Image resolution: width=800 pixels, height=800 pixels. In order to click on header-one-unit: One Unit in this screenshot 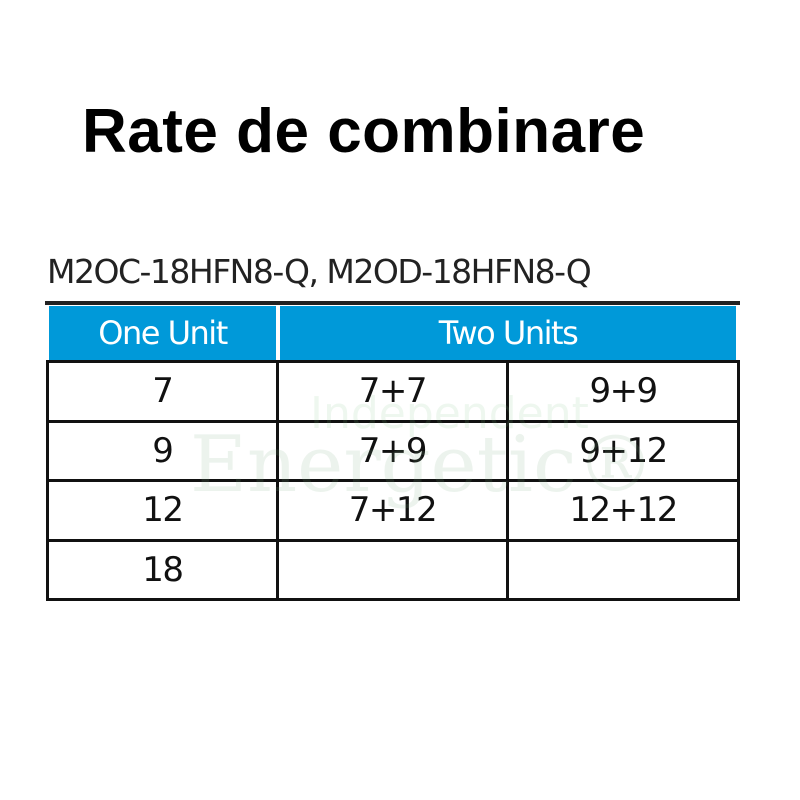, I will do `click(162, 333)`.